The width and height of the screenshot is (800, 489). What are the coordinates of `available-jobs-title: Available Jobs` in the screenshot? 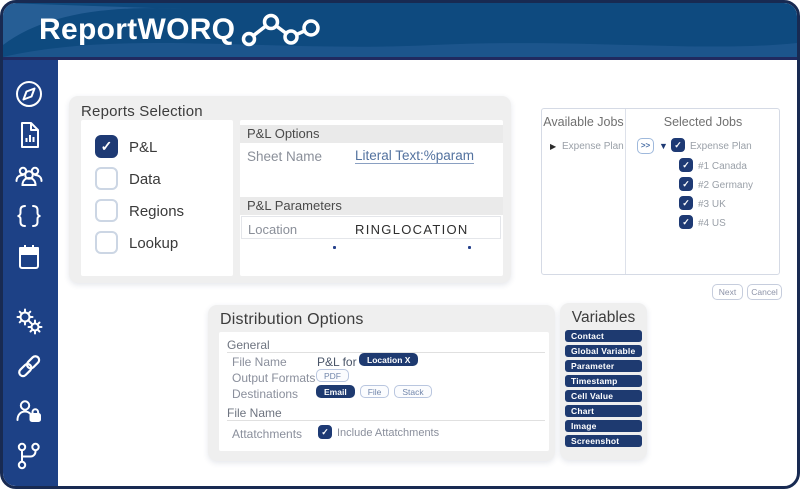 It's located at (583, 122).